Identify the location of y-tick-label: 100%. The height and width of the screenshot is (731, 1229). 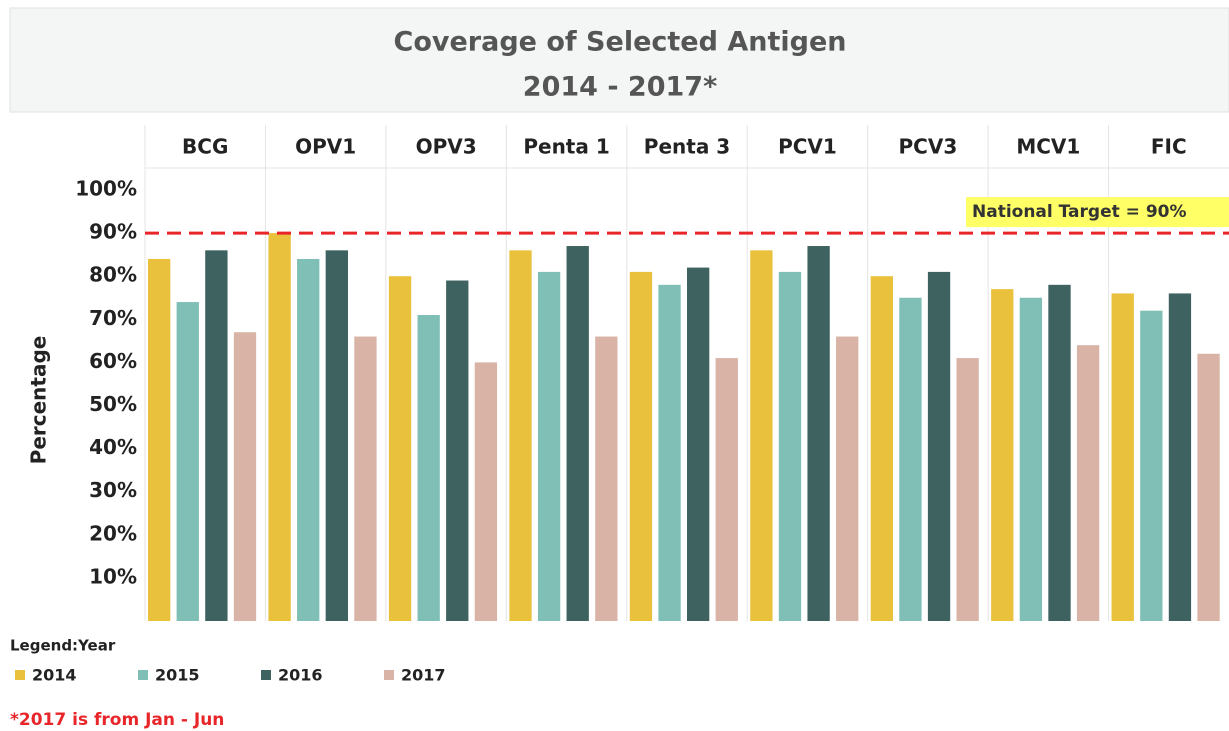
(106, 189).